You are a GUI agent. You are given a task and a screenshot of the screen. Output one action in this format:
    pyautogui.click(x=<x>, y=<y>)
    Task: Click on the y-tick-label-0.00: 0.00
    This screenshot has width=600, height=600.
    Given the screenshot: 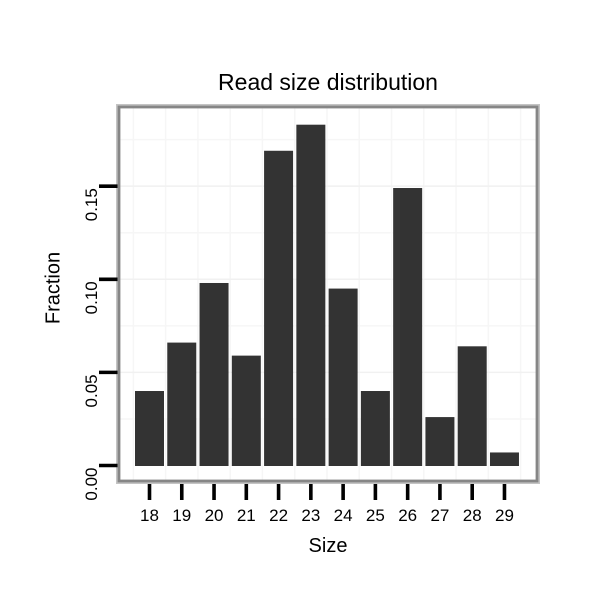 What is the action you would take?
    pyautogui.click(x=91, y=484)
    